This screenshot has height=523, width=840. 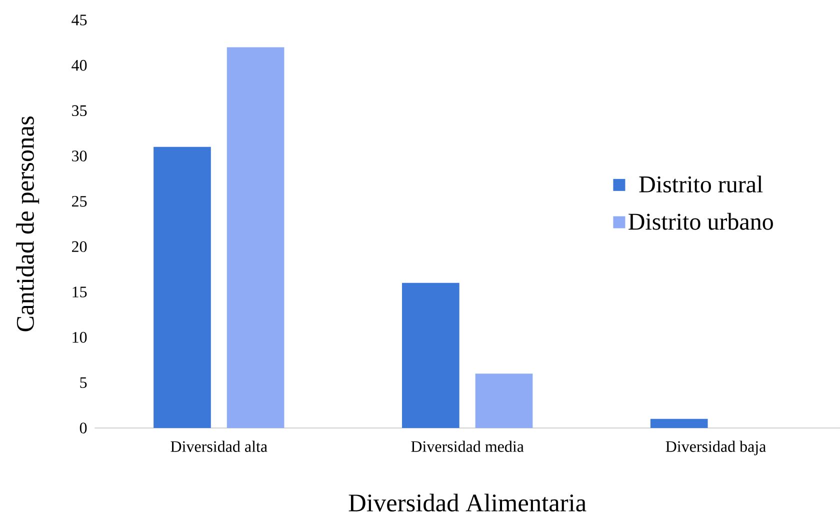 What do you see at coordinates (79, 201) in the screenshot?
I see `y-tick-label: 25` at bounding box center [79, 201].